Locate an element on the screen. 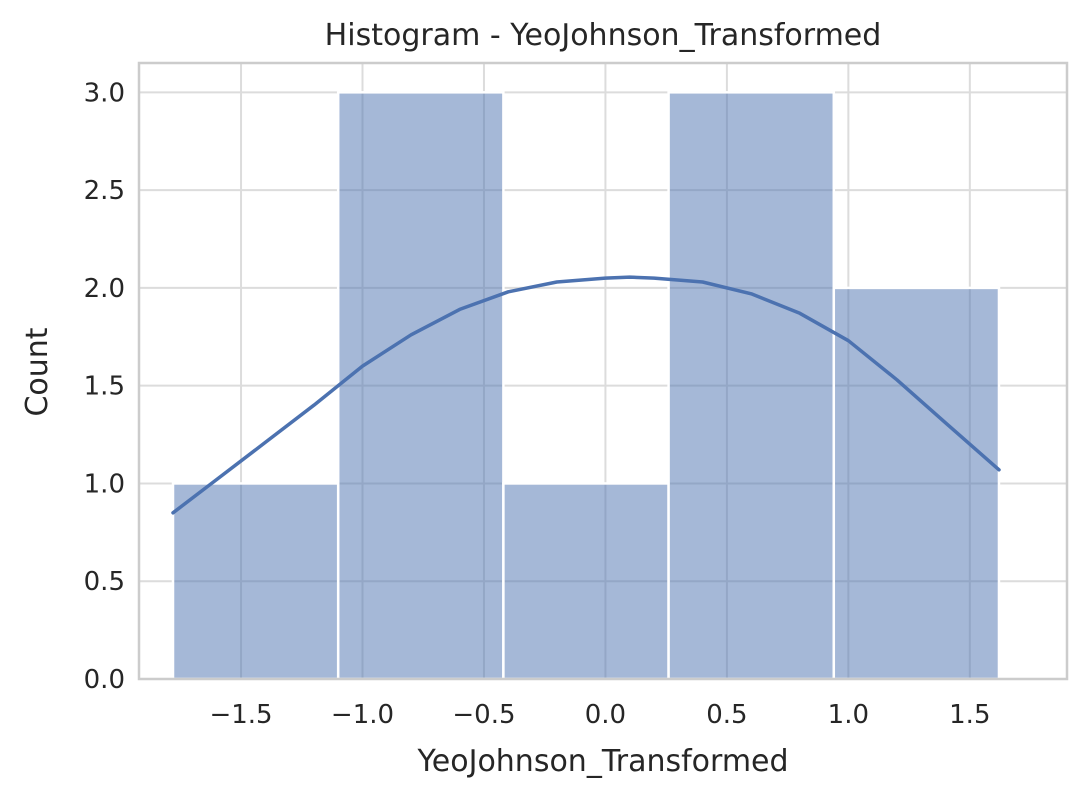 This screenshot has height=799, width=1089. y-tick-label-3: 1.5 is located at coordinates (104, 387).